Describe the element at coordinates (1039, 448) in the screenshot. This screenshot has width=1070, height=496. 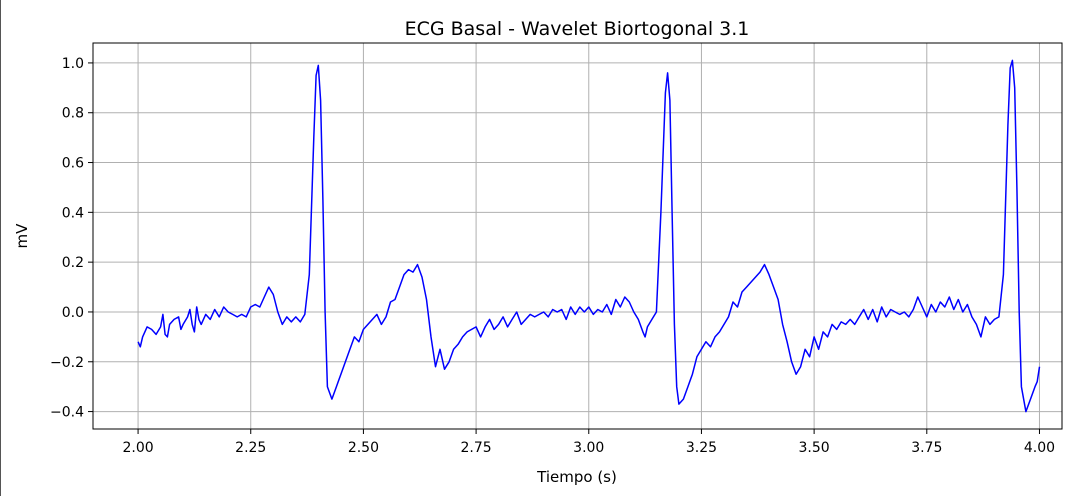
I see `x-tick-label: 4.00` at that location.